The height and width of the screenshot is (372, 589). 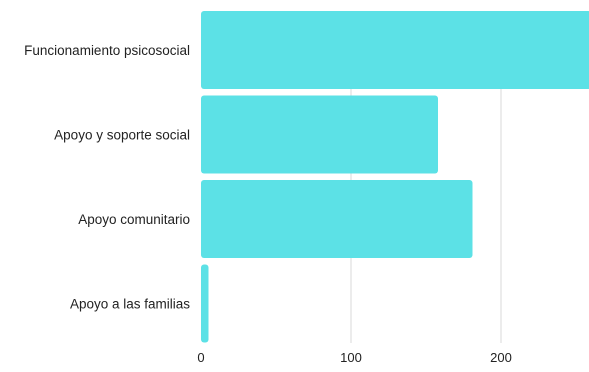 I want to click on category-label: Funcionamiento psicosocial, so click(x=107, y=50).